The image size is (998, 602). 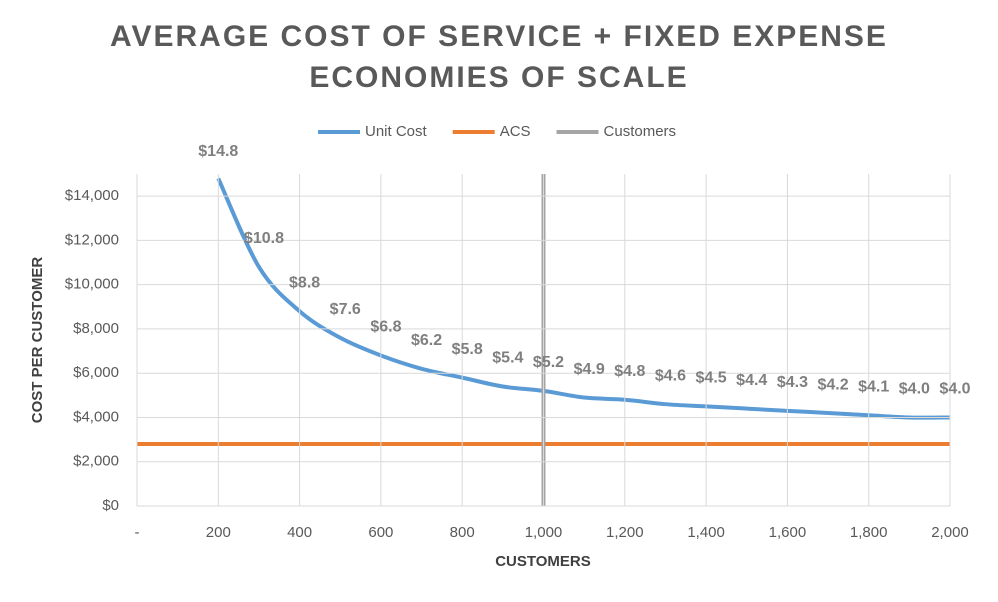 I want to click on x-tick-label: 1,800, so click(x=869, y=532).